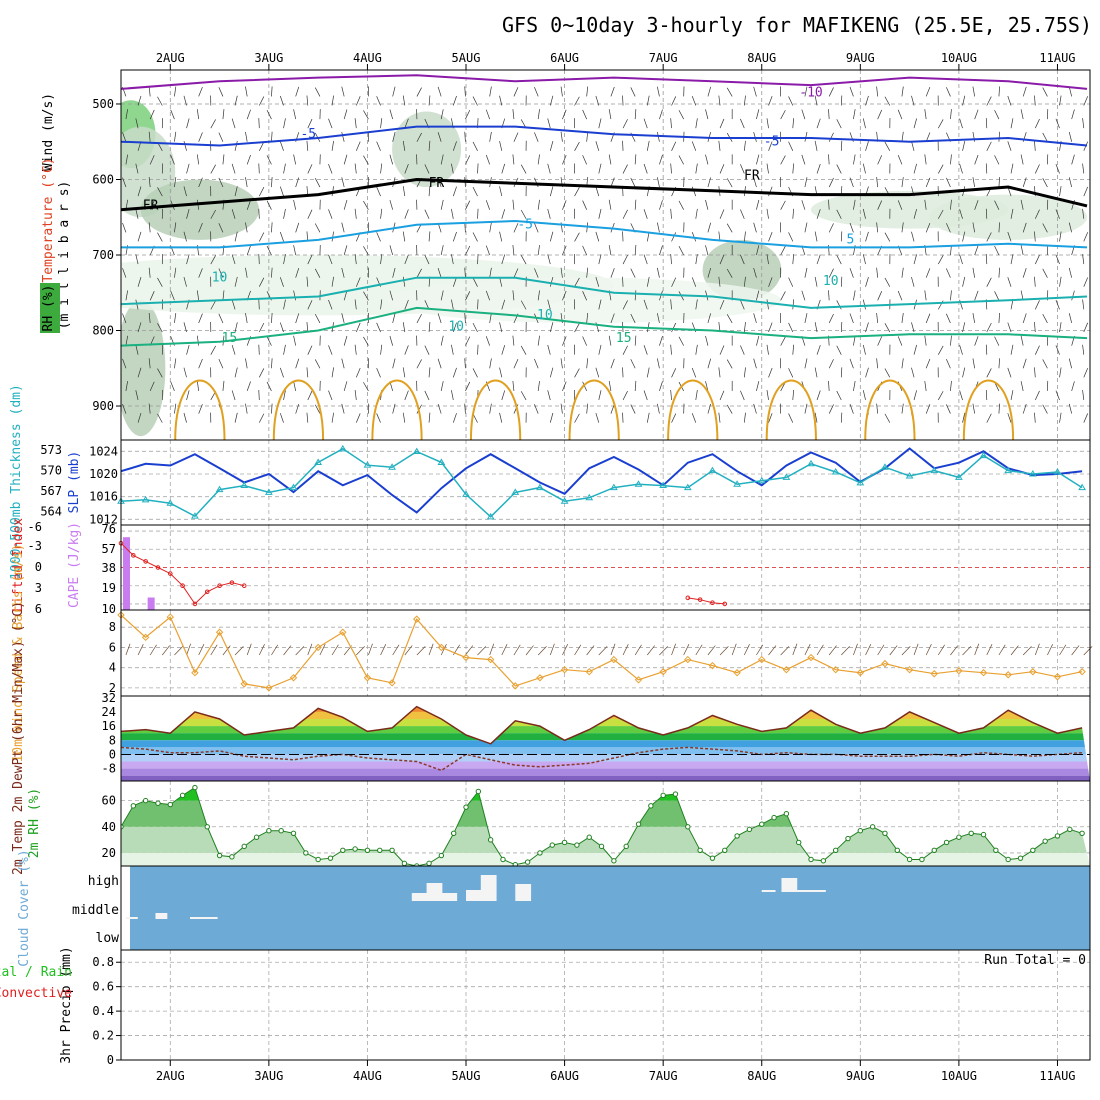 The image size is (1100, 1100). I want to click on temperature-label: Temperature (°C), so click(48, 219).